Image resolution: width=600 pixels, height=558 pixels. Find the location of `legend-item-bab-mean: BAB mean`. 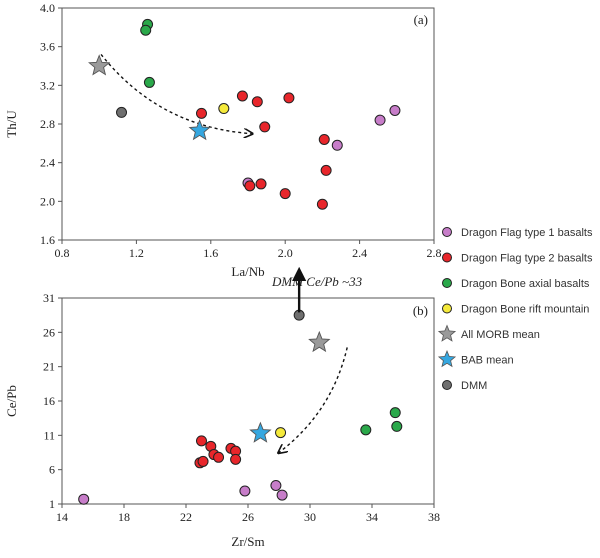

legend-item-bab-mean: BAB mean is located at coordinates (475, 358).